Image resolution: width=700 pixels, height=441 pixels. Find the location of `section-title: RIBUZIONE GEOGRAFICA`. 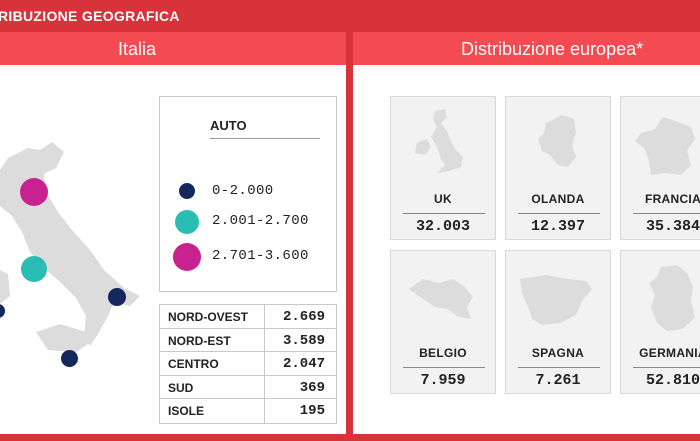

section-title: RIBUZIONE GEOGRAFICA is located at coordinates (90, 16).